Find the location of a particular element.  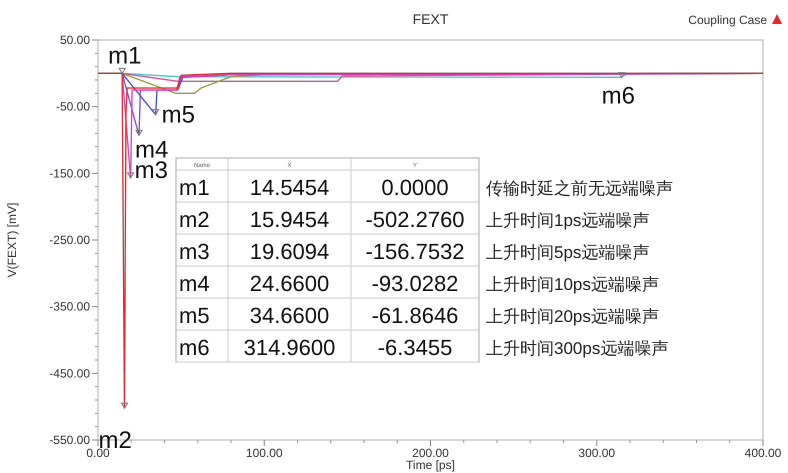

annotation: -61.8646 is located at coordinates (415, 315).